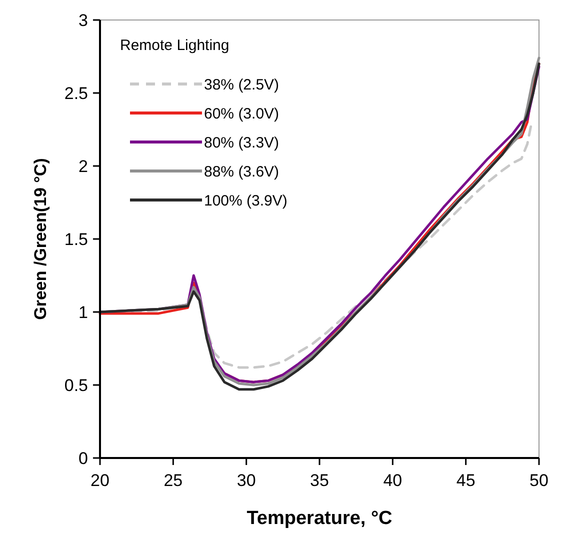 This screenshot has height=554, width=563. Describe the element at coordinates (40, 239) in the screenshot. I see `y-axis-title: Green /Green(19 °C)` at that location.